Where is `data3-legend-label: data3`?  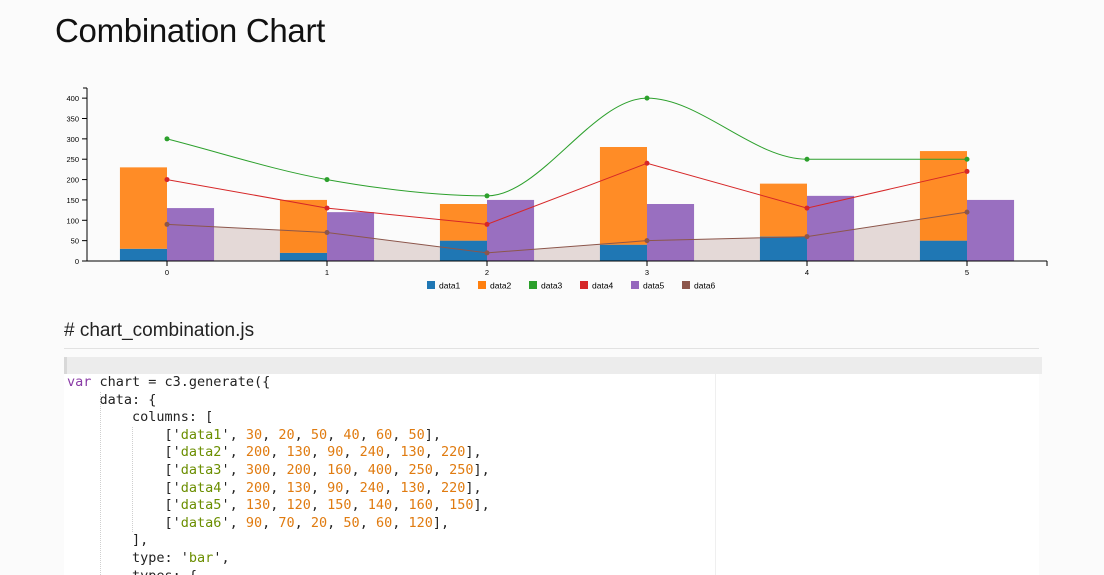
data3-legend-label: data3 is located at coordinates (552, 286).